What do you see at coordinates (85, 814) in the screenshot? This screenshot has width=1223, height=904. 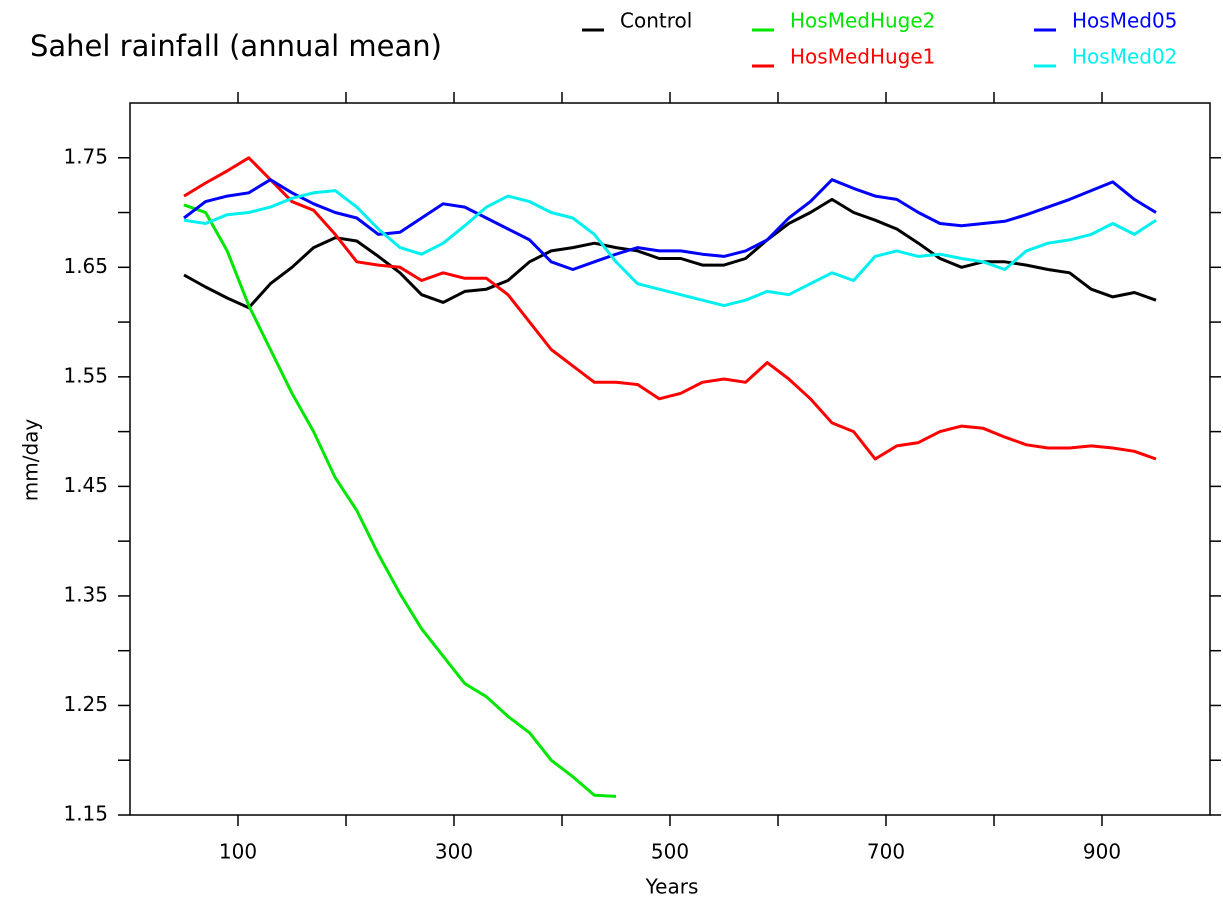 I see `y-tick-label: 1.15` at bounding box center [85, 814].